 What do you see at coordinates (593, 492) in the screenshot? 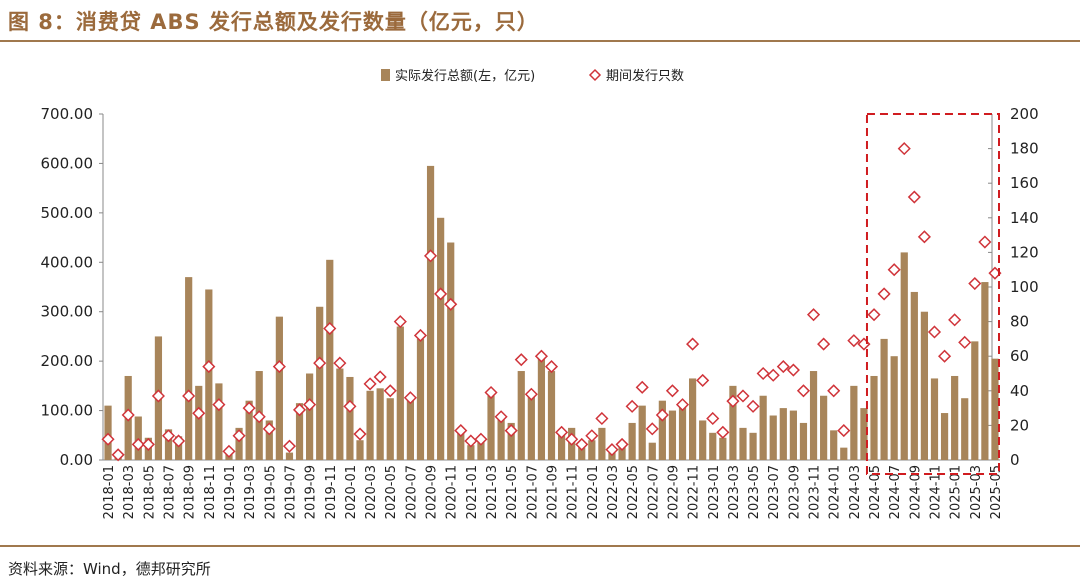
I see `x-tick-label: 2022-01` at bounding box center [593, 492].